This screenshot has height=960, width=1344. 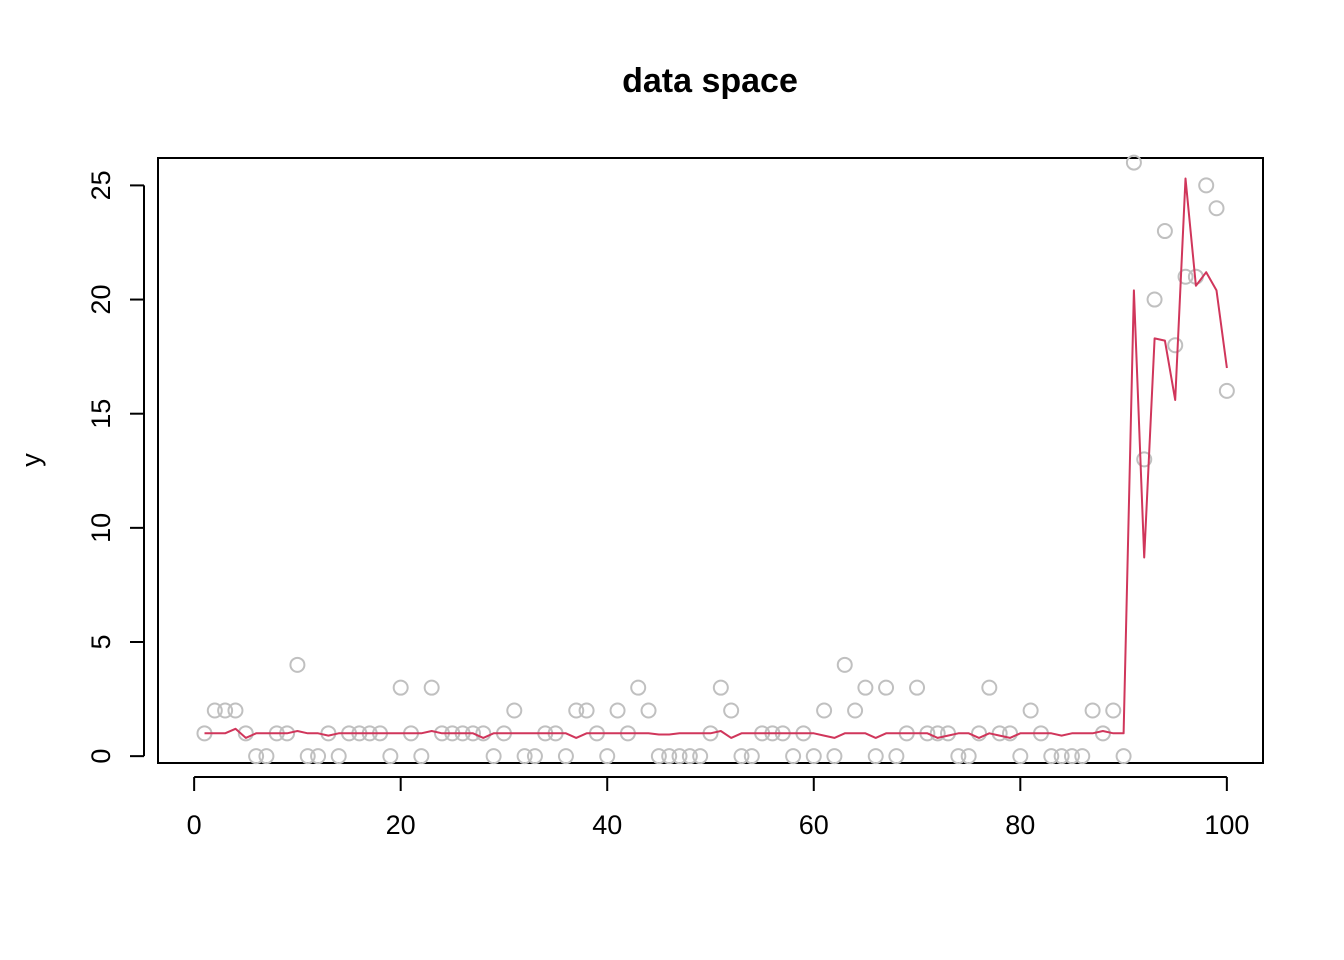 What do you see at coordinates (718, 808) in the screenshot?
I see `x-axis: 0 20 40 60 80 100` at bounding box center [718, 808].